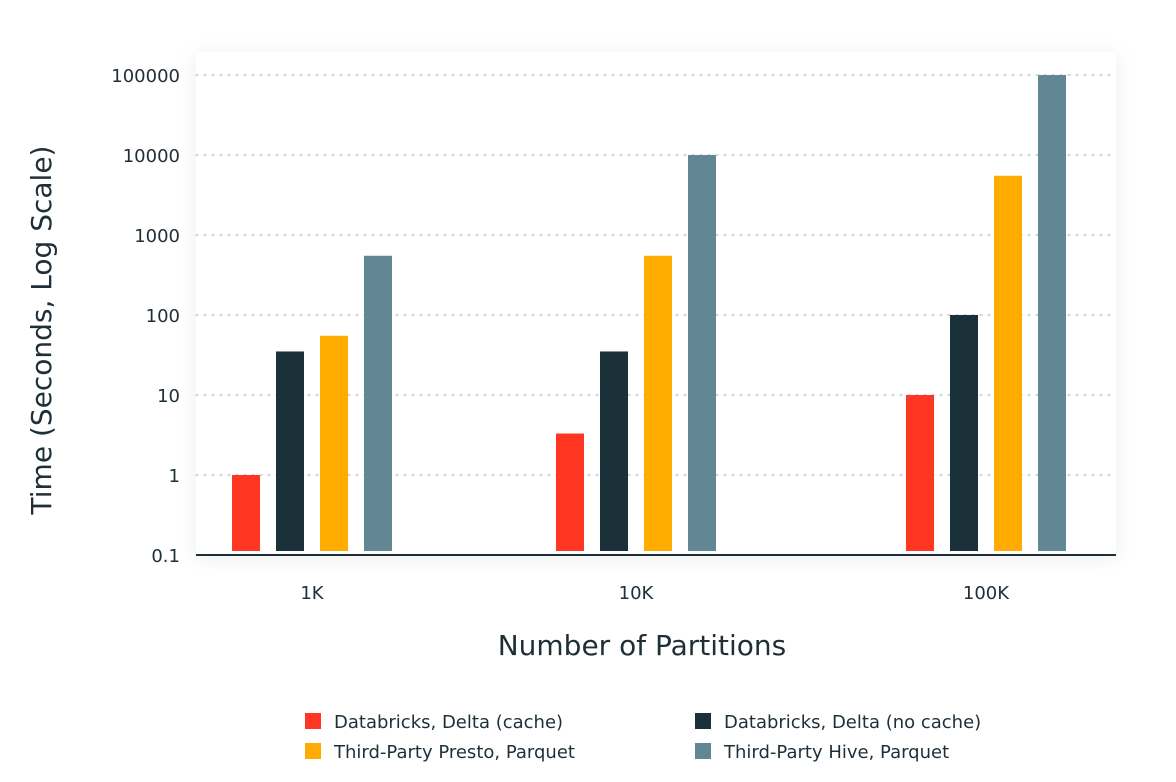  Describe the element at coordinates (151, 156) in the screenshot. I see `y-tick-label: 10000` at that location.